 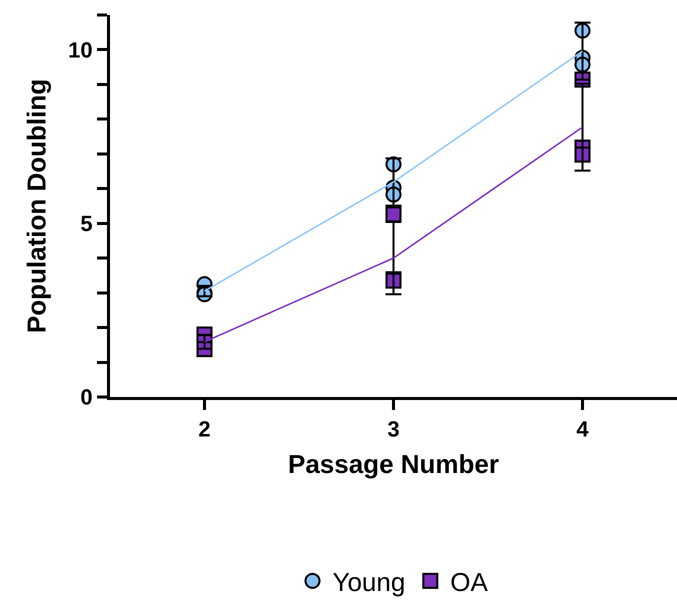 I want to click on legend-label: Young, so click(x=369, y=581).